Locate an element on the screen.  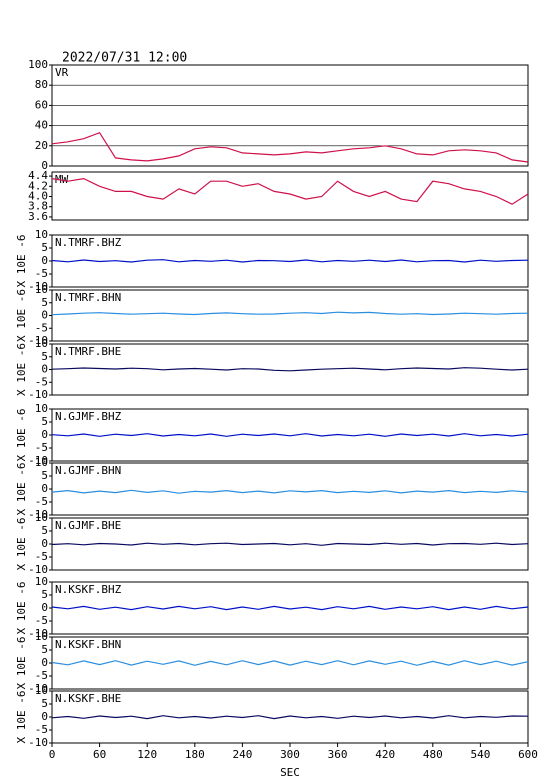
panel-label: N.TMRF.BHN is located at coordinates (88, 297).